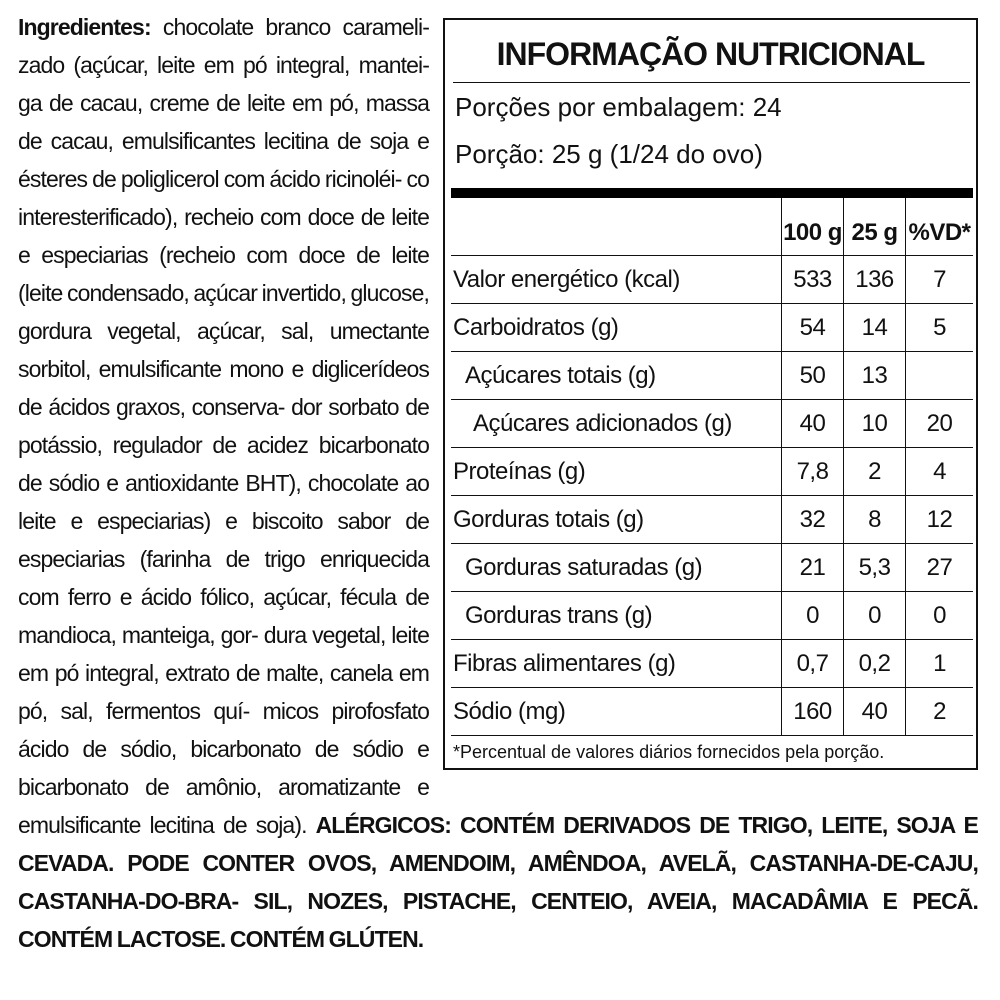 Image resolution: width=1000 pixels, height=1000 pixels. What do you see at coordinates (616, 226) in the screenshot?
I see `header-nutrient` at bounding box center [616, 226].